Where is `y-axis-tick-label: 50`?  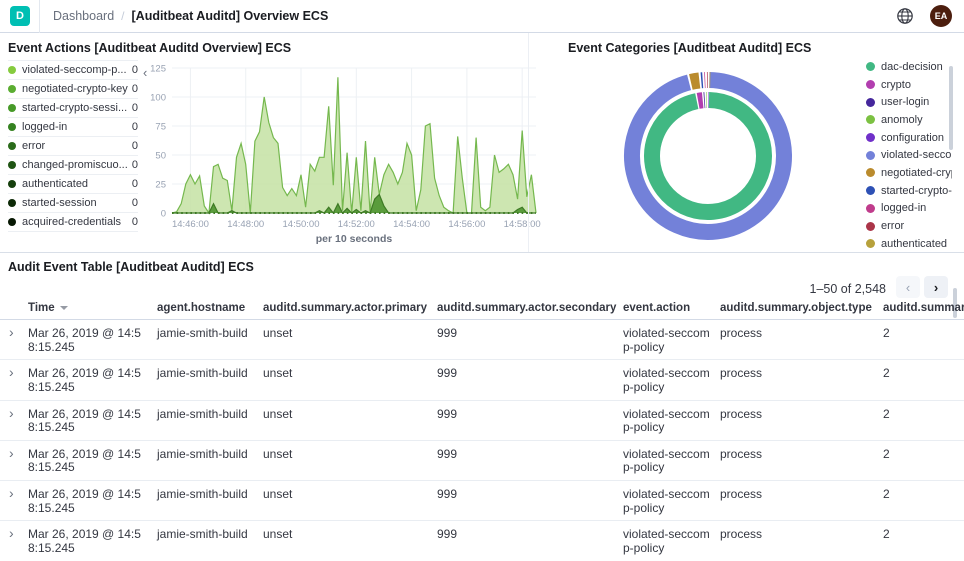 y-axis-tick-label: 50 is located at coordinates (160, 156).